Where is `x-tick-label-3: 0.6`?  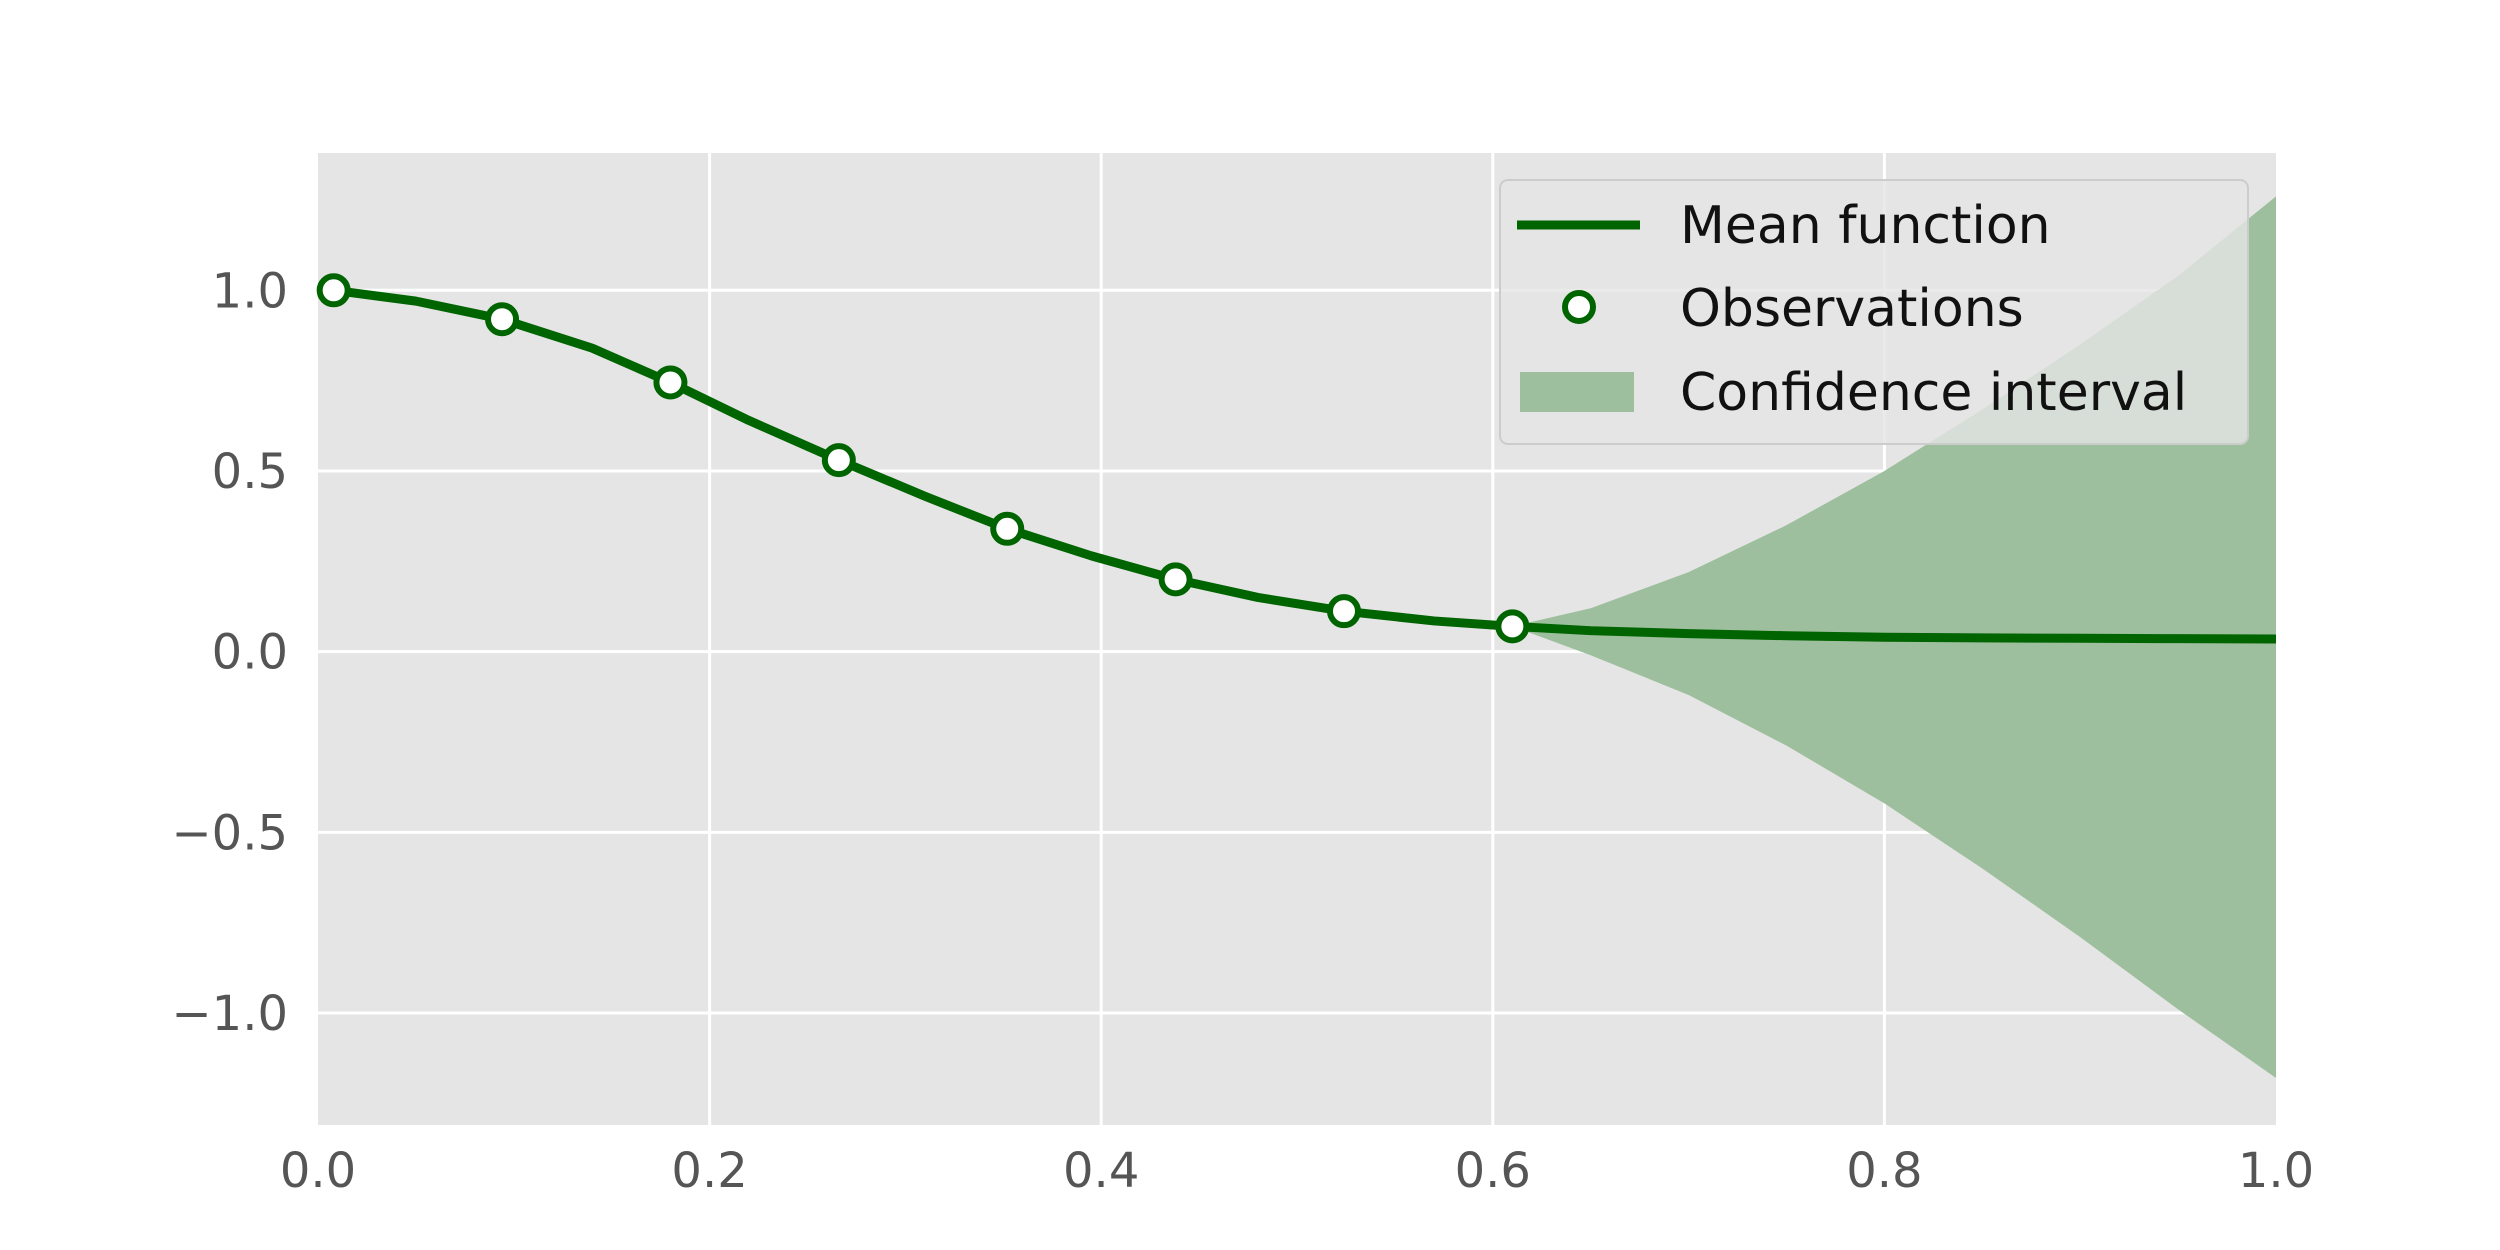
x-tick-label-3: 0.6 is located at coordinates (1493, 1171).